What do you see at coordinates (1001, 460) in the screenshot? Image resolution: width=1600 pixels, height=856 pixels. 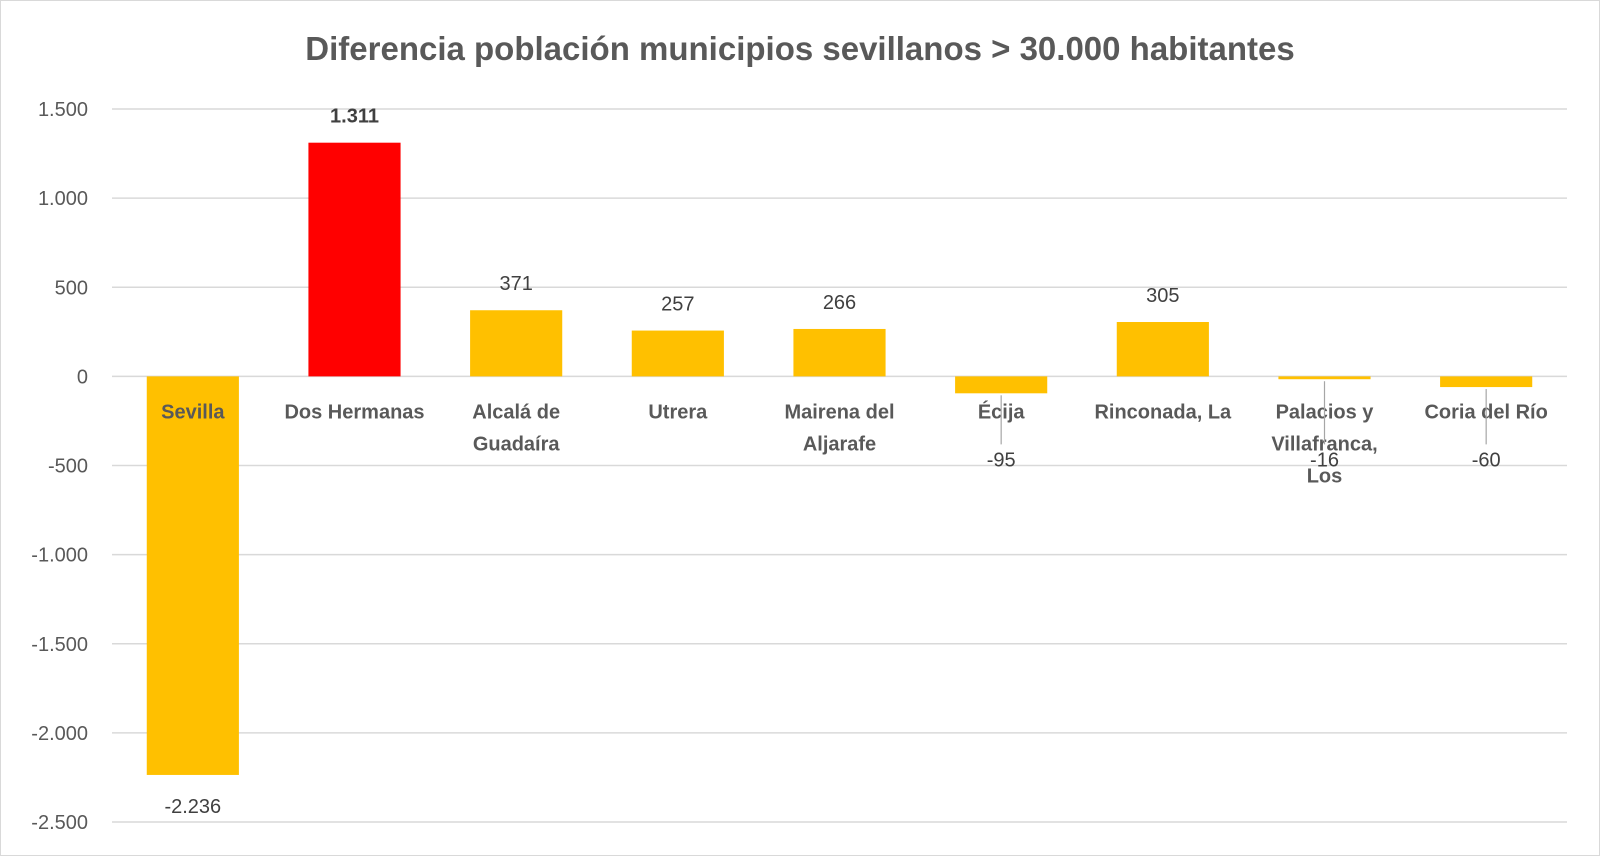 I see `data-label: -95` at bounding box center [1001, 460].